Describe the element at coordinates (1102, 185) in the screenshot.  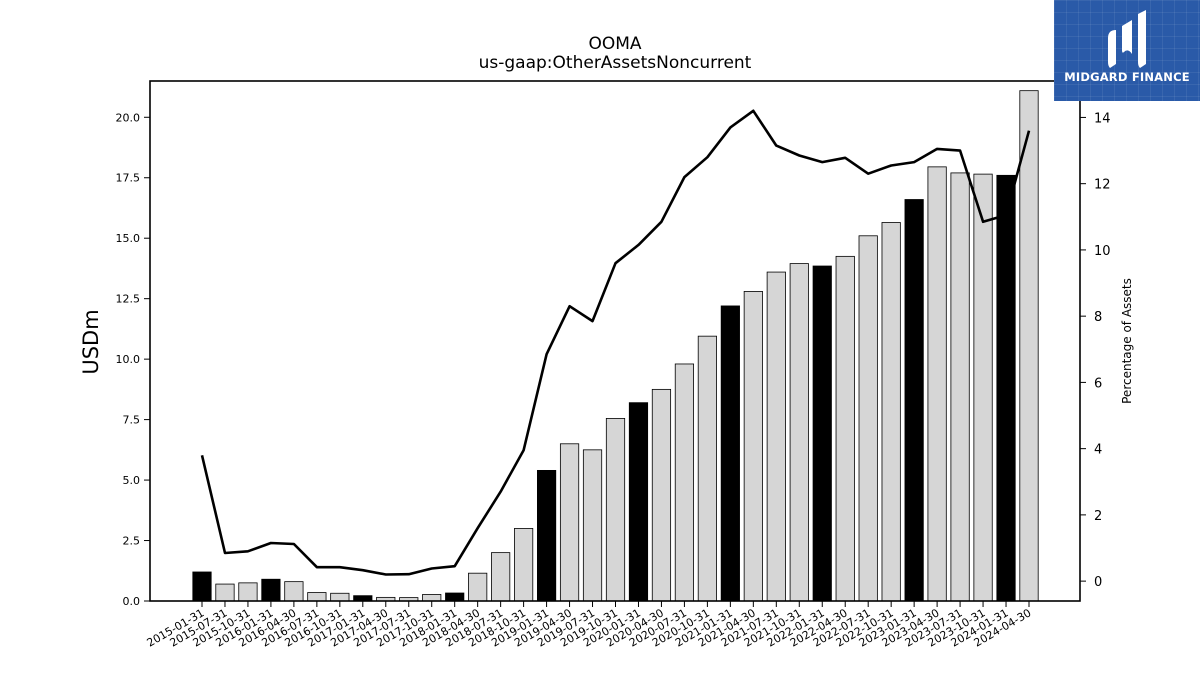
I see `y2-tick-label: 12` at that location.